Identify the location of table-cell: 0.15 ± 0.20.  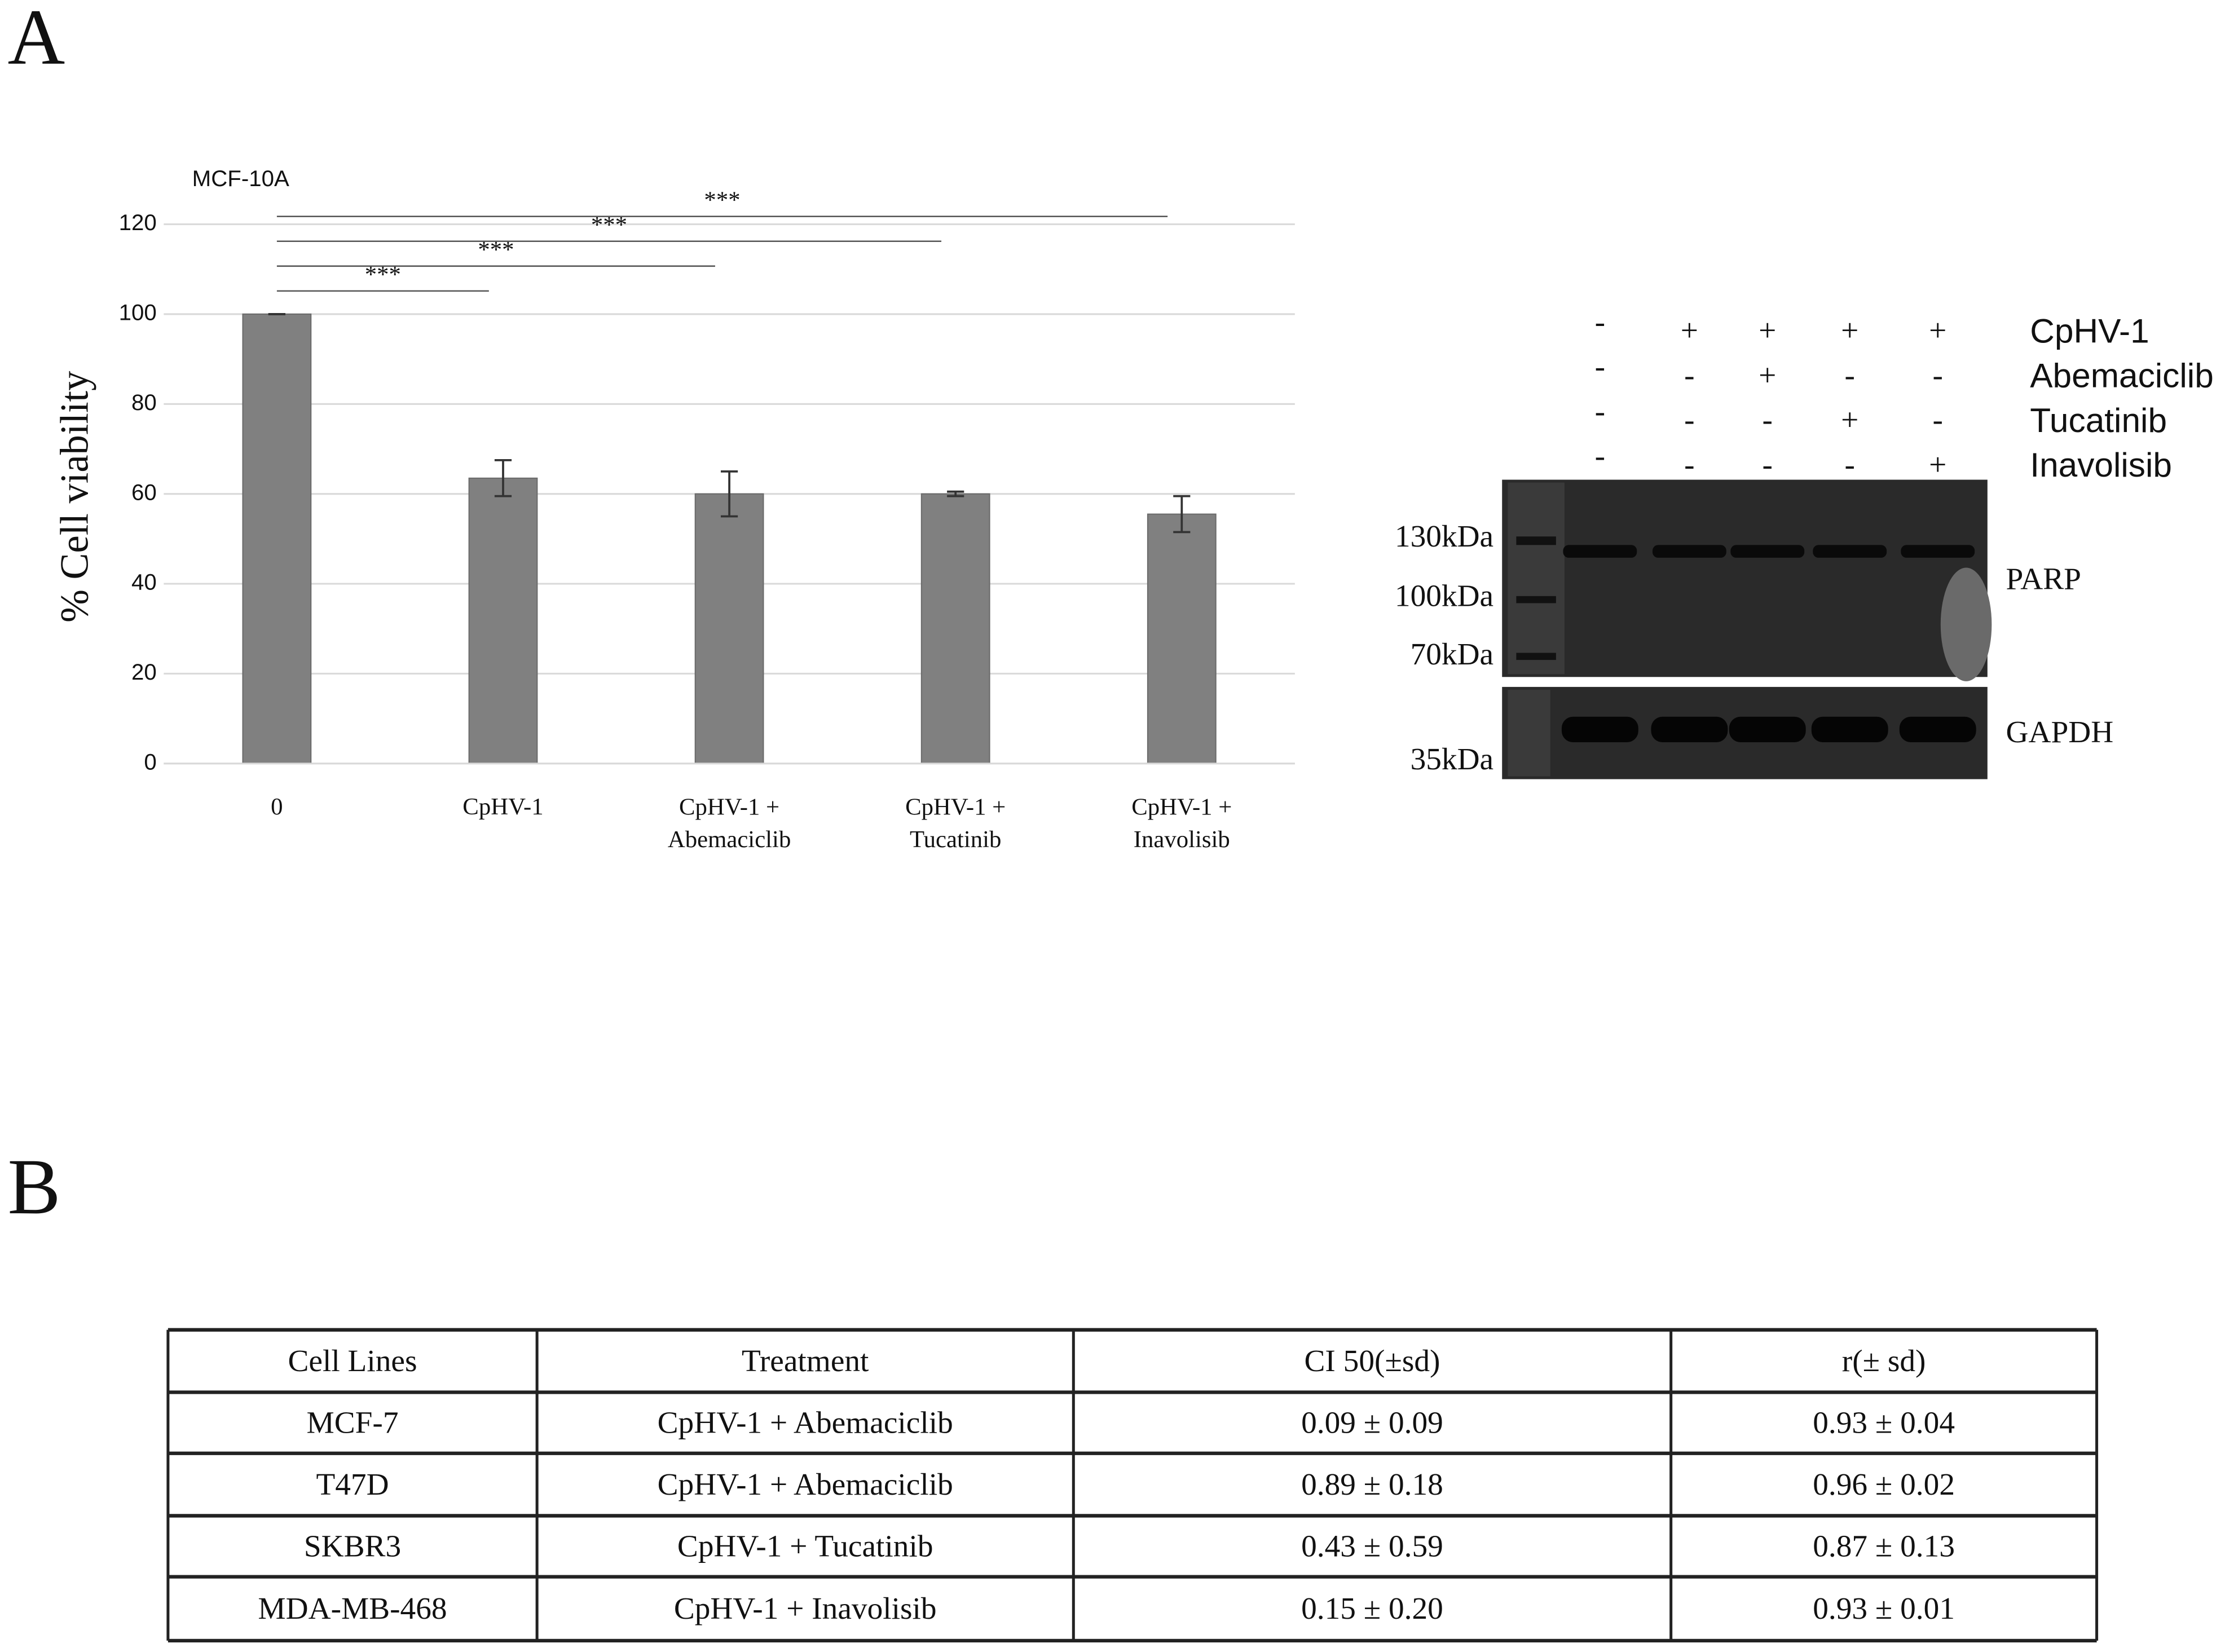
(1372, 1608).